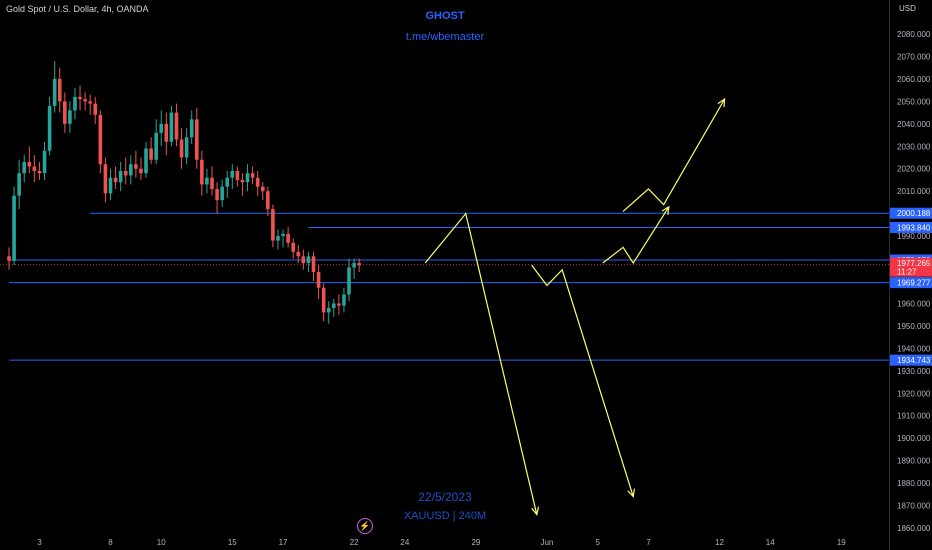 This screenshot has width=932, height=550. What do you see at coordinates (914, 146) in the screenshot?
I see `price-tick-label: 2030.000` at bounding box center [914, 146].